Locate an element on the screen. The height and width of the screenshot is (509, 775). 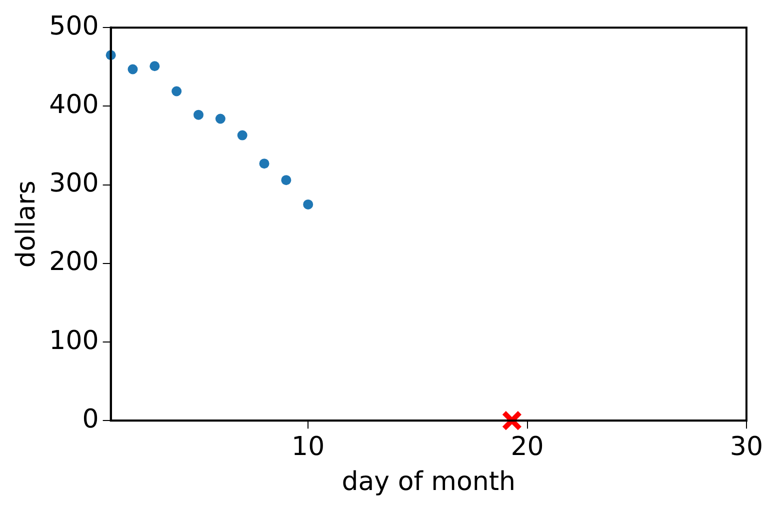
x-tick-label: 10 is located at coordinates (308, 447).